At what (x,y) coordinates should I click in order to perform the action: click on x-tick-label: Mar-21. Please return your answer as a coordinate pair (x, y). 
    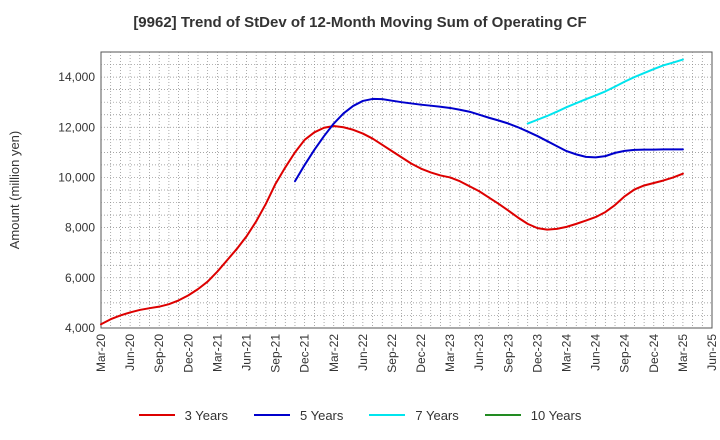
    Looking at the image, I should click on (217, 353).